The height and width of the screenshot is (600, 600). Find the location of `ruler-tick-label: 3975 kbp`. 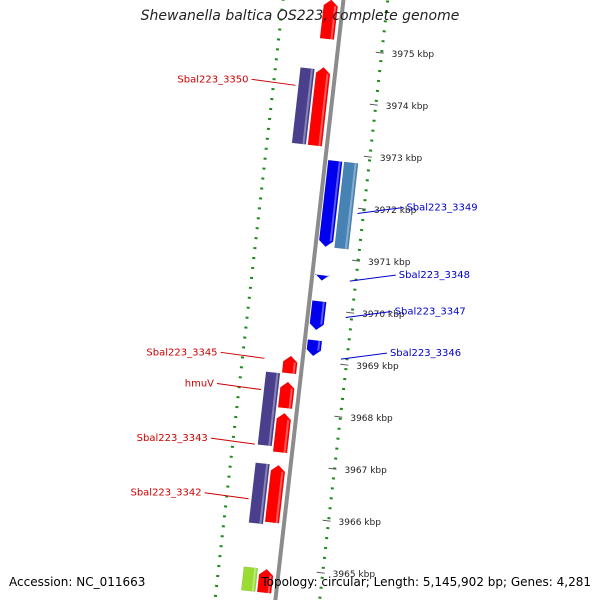

ruler-tick-label: 3975 kbp is located at coordinates (413, 55).